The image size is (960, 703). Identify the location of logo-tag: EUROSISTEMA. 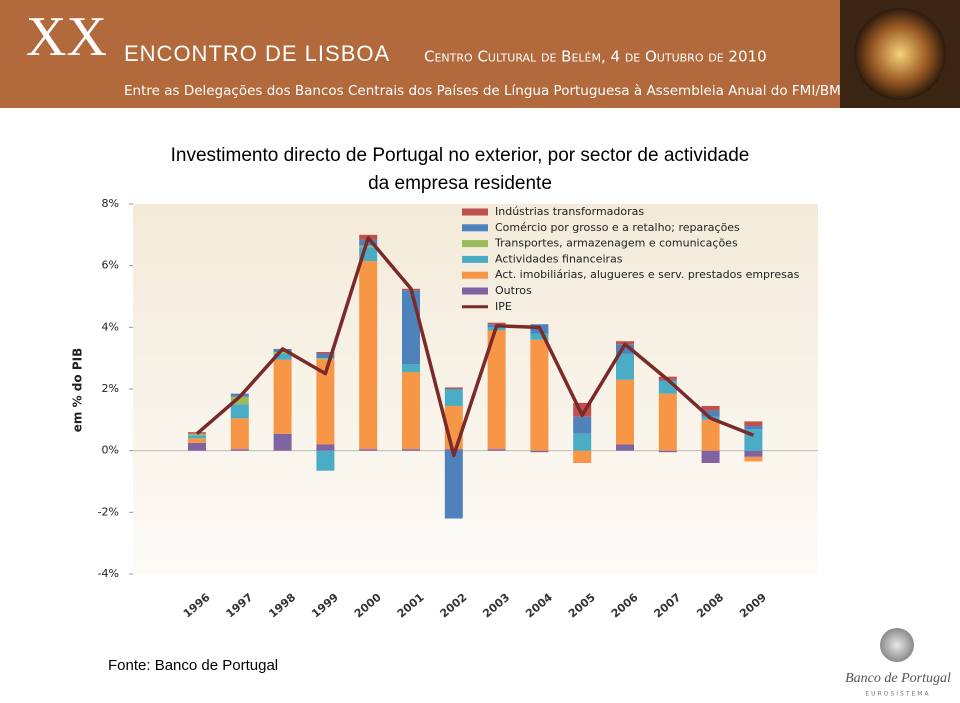
(897, 694).